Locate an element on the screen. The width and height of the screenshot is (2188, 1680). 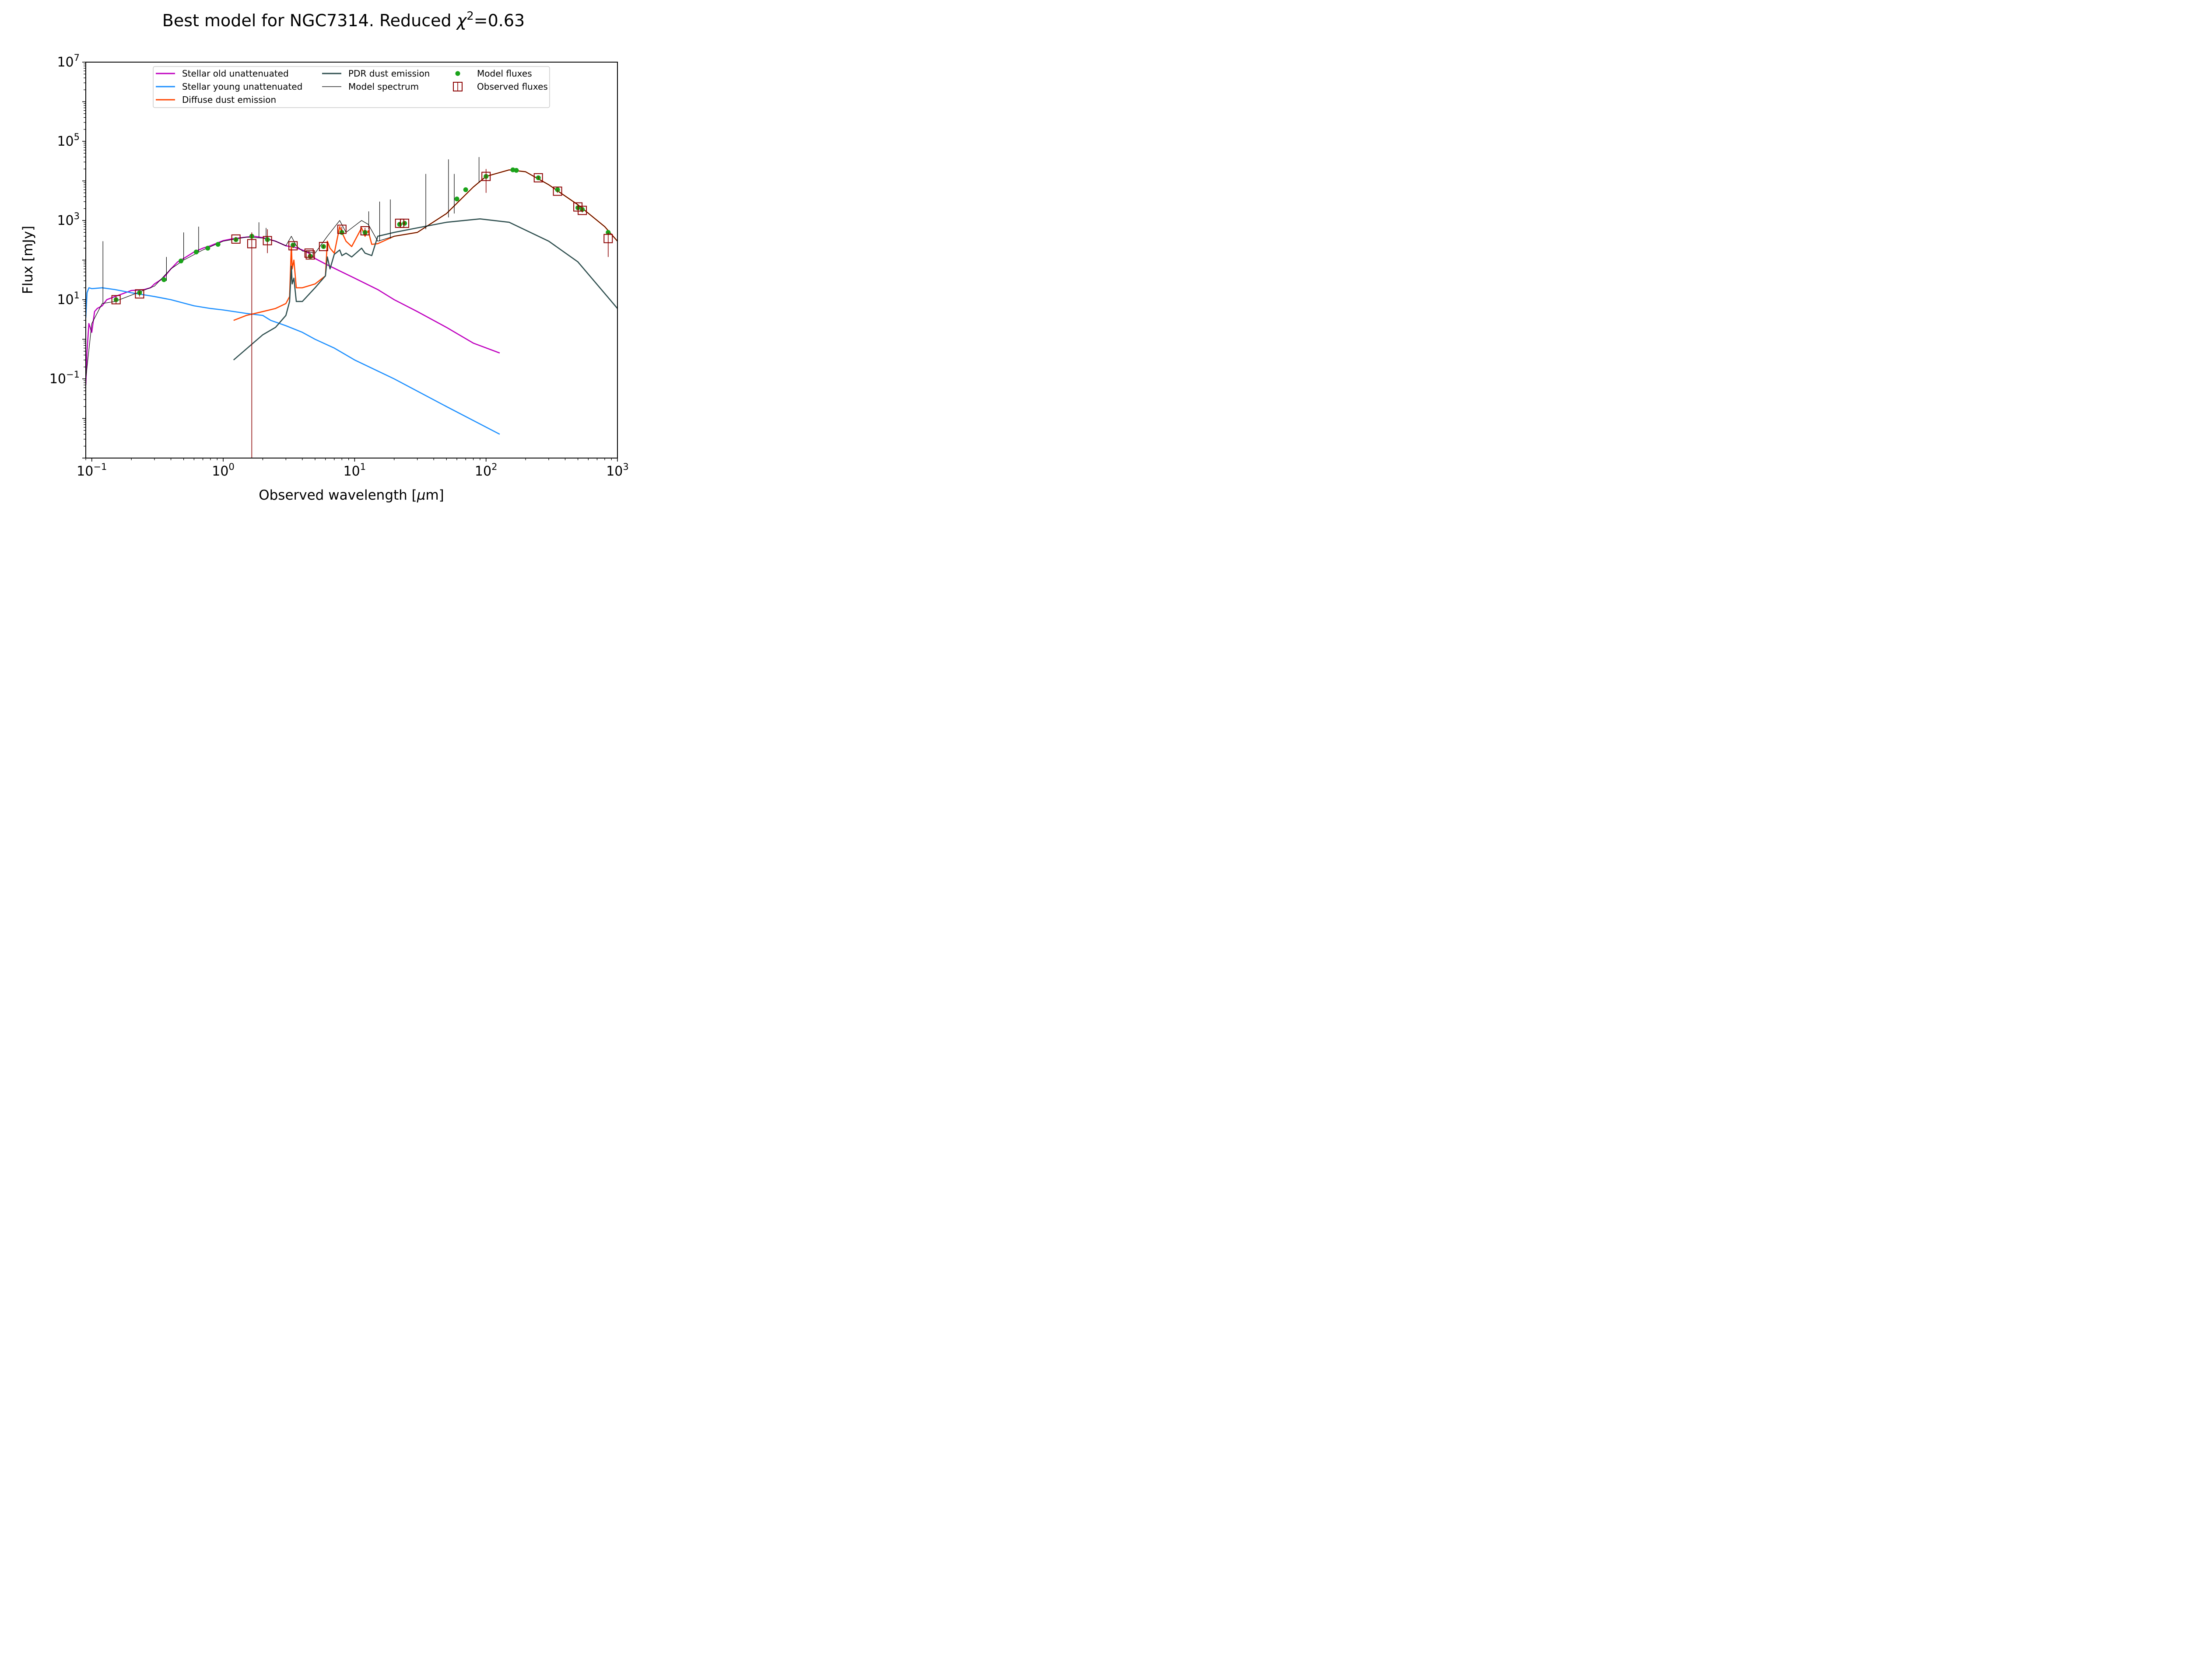
y-axis-label: Flux [mJy] is located at coordinates (28, 260).